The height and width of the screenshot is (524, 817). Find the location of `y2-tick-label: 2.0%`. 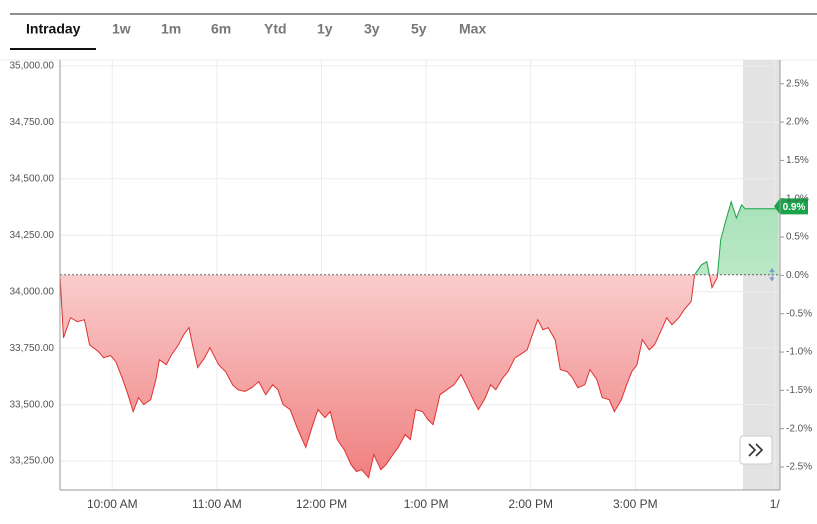

y2-tick-label: 2.0% is located at coordinates (797, 122).